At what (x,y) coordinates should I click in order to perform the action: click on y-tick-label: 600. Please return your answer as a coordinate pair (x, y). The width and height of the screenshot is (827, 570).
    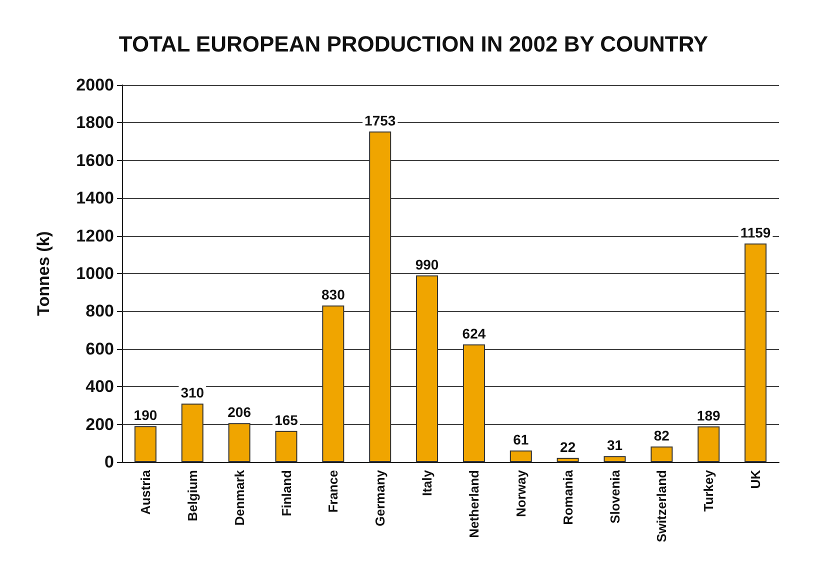
    Looking at the image, I should click on (100, 348).